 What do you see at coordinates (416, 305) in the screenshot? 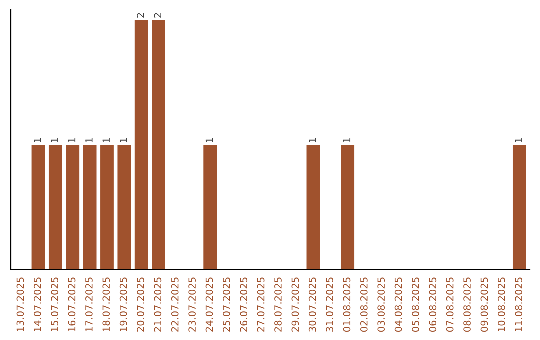
I see `x-tick-label: 05.08.2025` at bounding box center [416, 305].